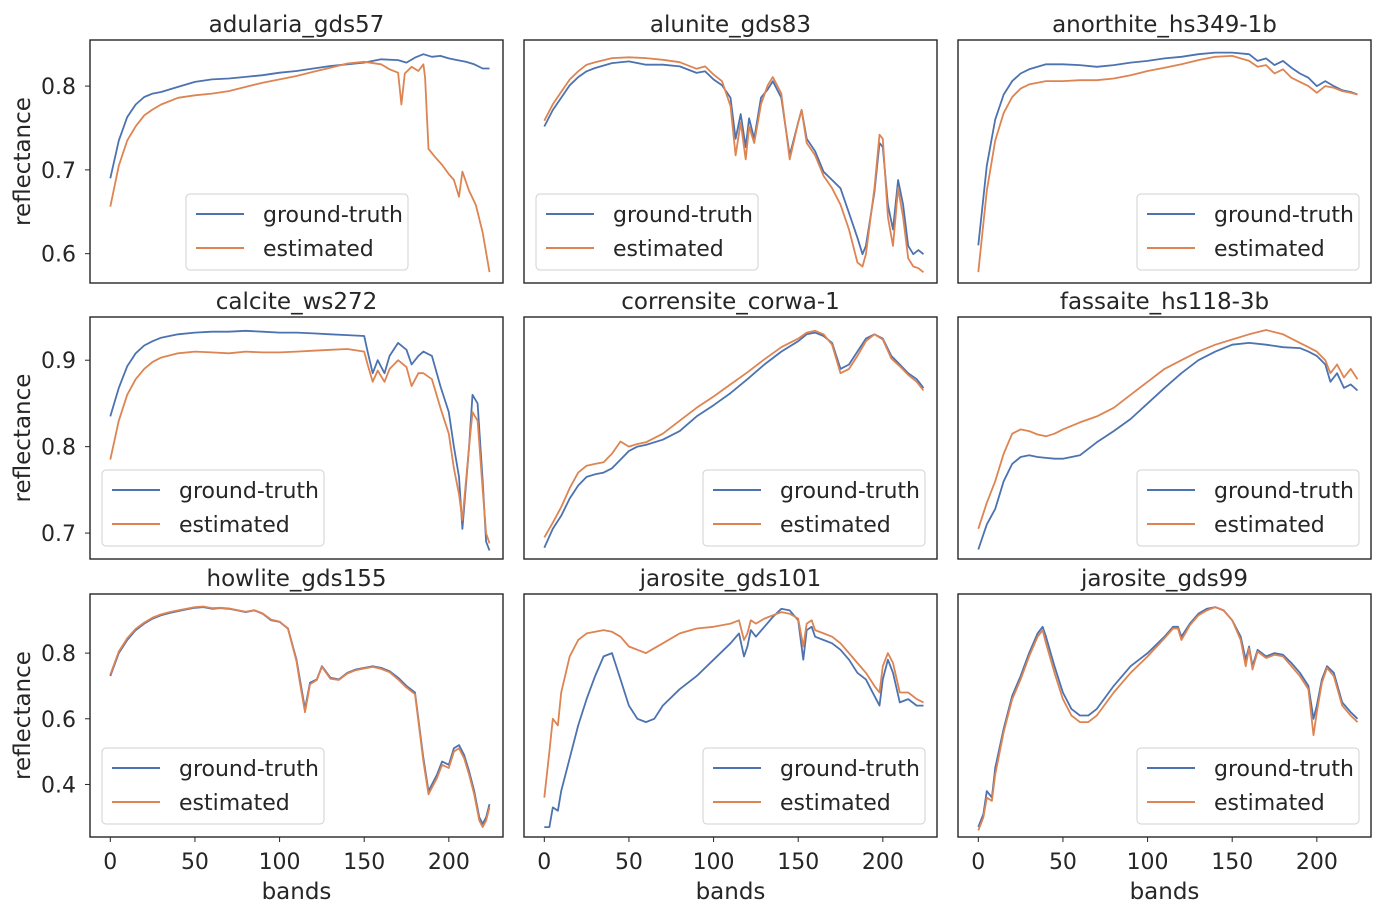  I want to click on subplot-title: adularia_gds57, so click(297, 25).